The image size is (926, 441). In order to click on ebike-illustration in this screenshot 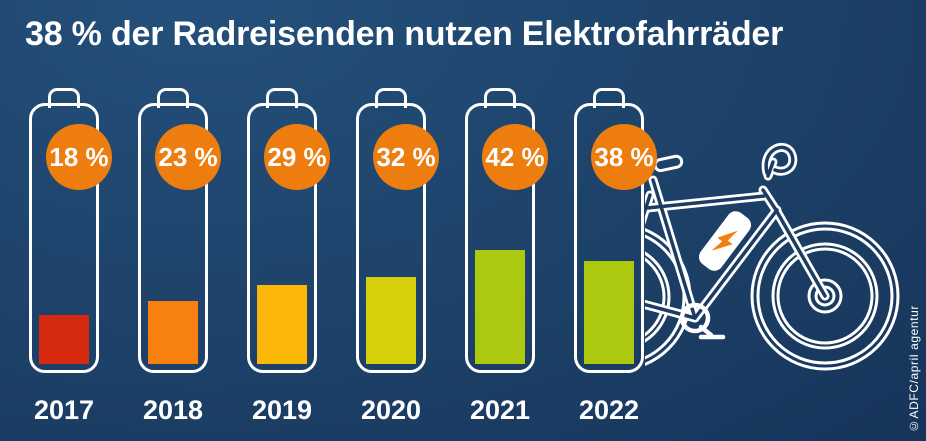, I will do `click(772, 256)`.